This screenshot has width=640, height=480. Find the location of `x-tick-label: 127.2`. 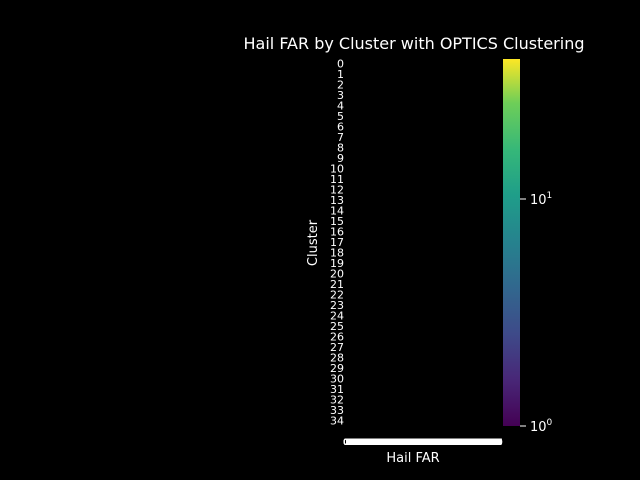

x-tick-label: 127.2 is located at coordinates (477, 443).